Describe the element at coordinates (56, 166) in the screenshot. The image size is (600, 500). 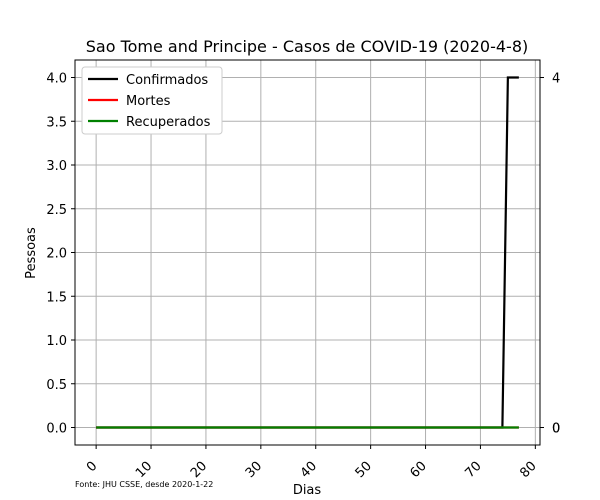
I see `y-tick-label: 3.0` at that location.